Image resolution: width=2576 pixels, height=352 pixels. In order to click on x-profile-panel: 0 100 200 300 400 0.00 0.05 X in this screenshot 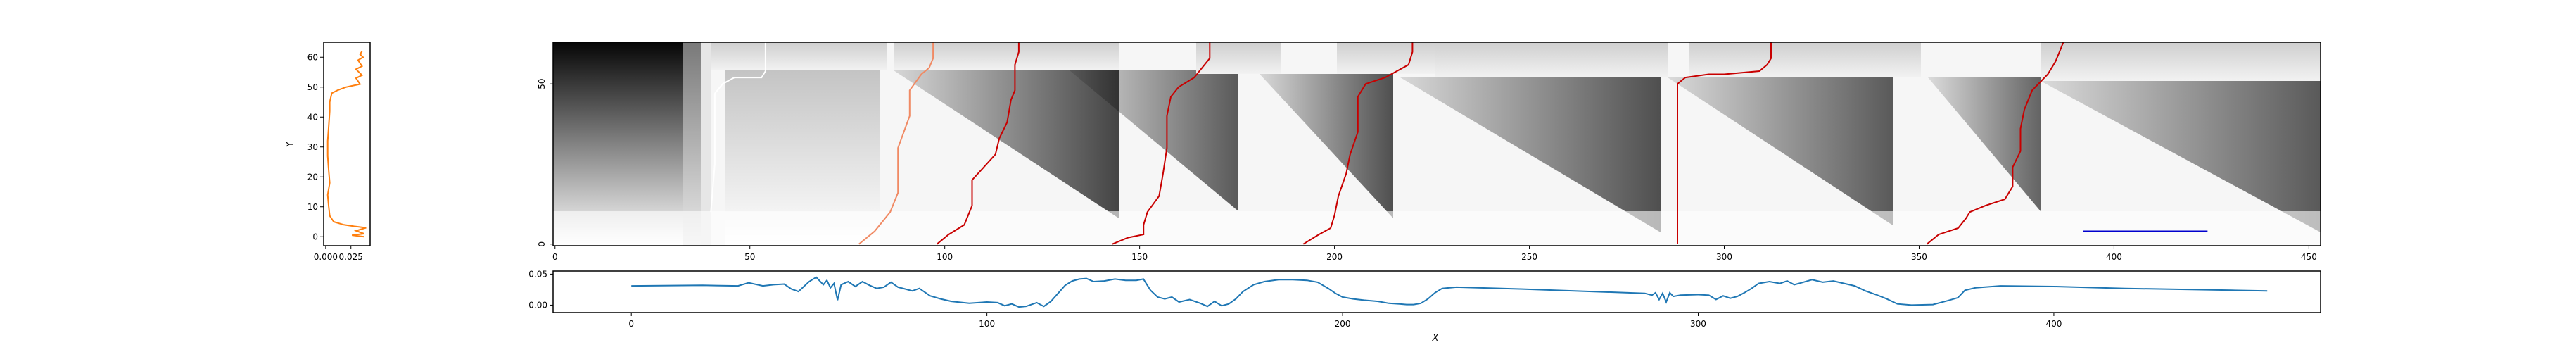, I will do `click(1424, 306)`.